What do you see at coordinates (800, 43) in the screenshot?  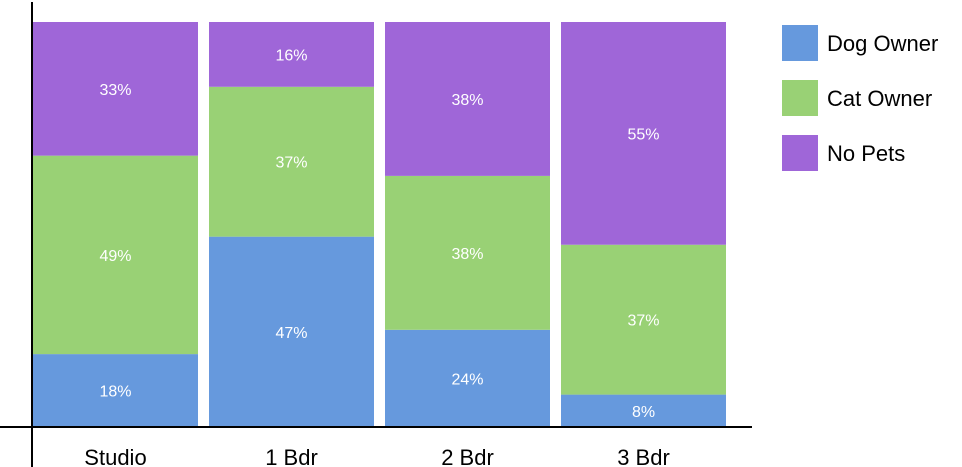 I see `legend-swatch-dog-owner` at bounding box center [800, 43].